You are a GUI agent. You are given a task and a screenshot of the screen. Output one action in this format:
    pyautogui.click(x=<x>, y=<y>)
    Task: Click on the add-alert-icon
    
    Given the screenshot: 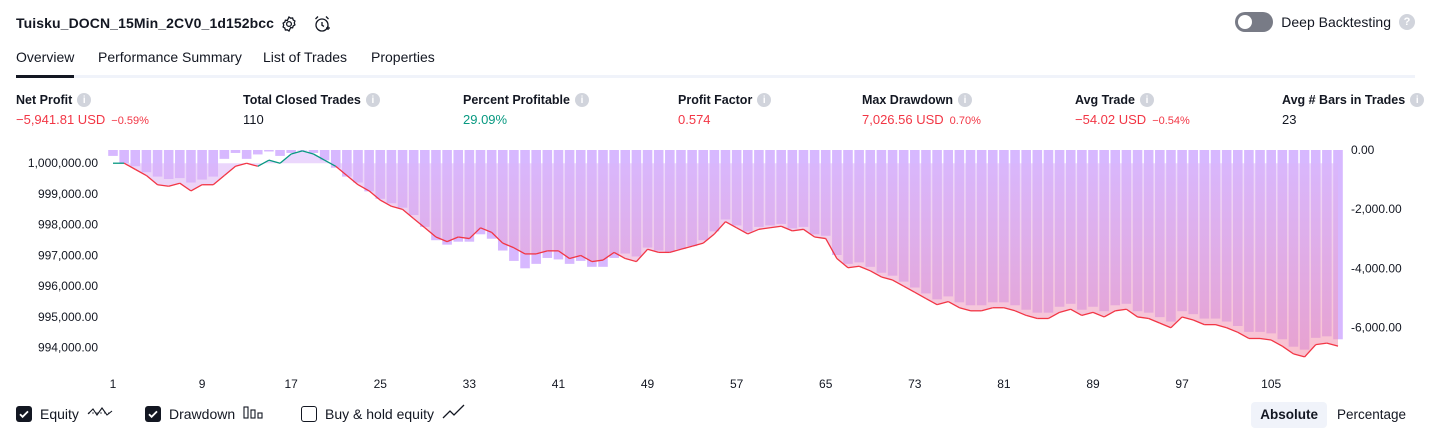 What is the action you would take?
    pyautogui.click(x=322, y=24)
    